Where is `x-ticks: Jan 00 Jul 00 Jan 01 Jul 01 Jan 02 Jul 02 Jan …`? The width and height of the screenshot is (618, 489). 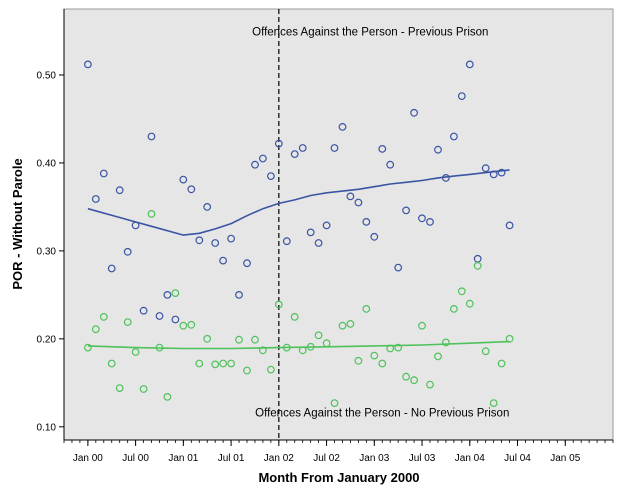 x-ticks: Jan 00 Jul 00 Jan 01 Jul 01 Jan 02 Jul 02 Jan … is located at coordinates (338, 452).